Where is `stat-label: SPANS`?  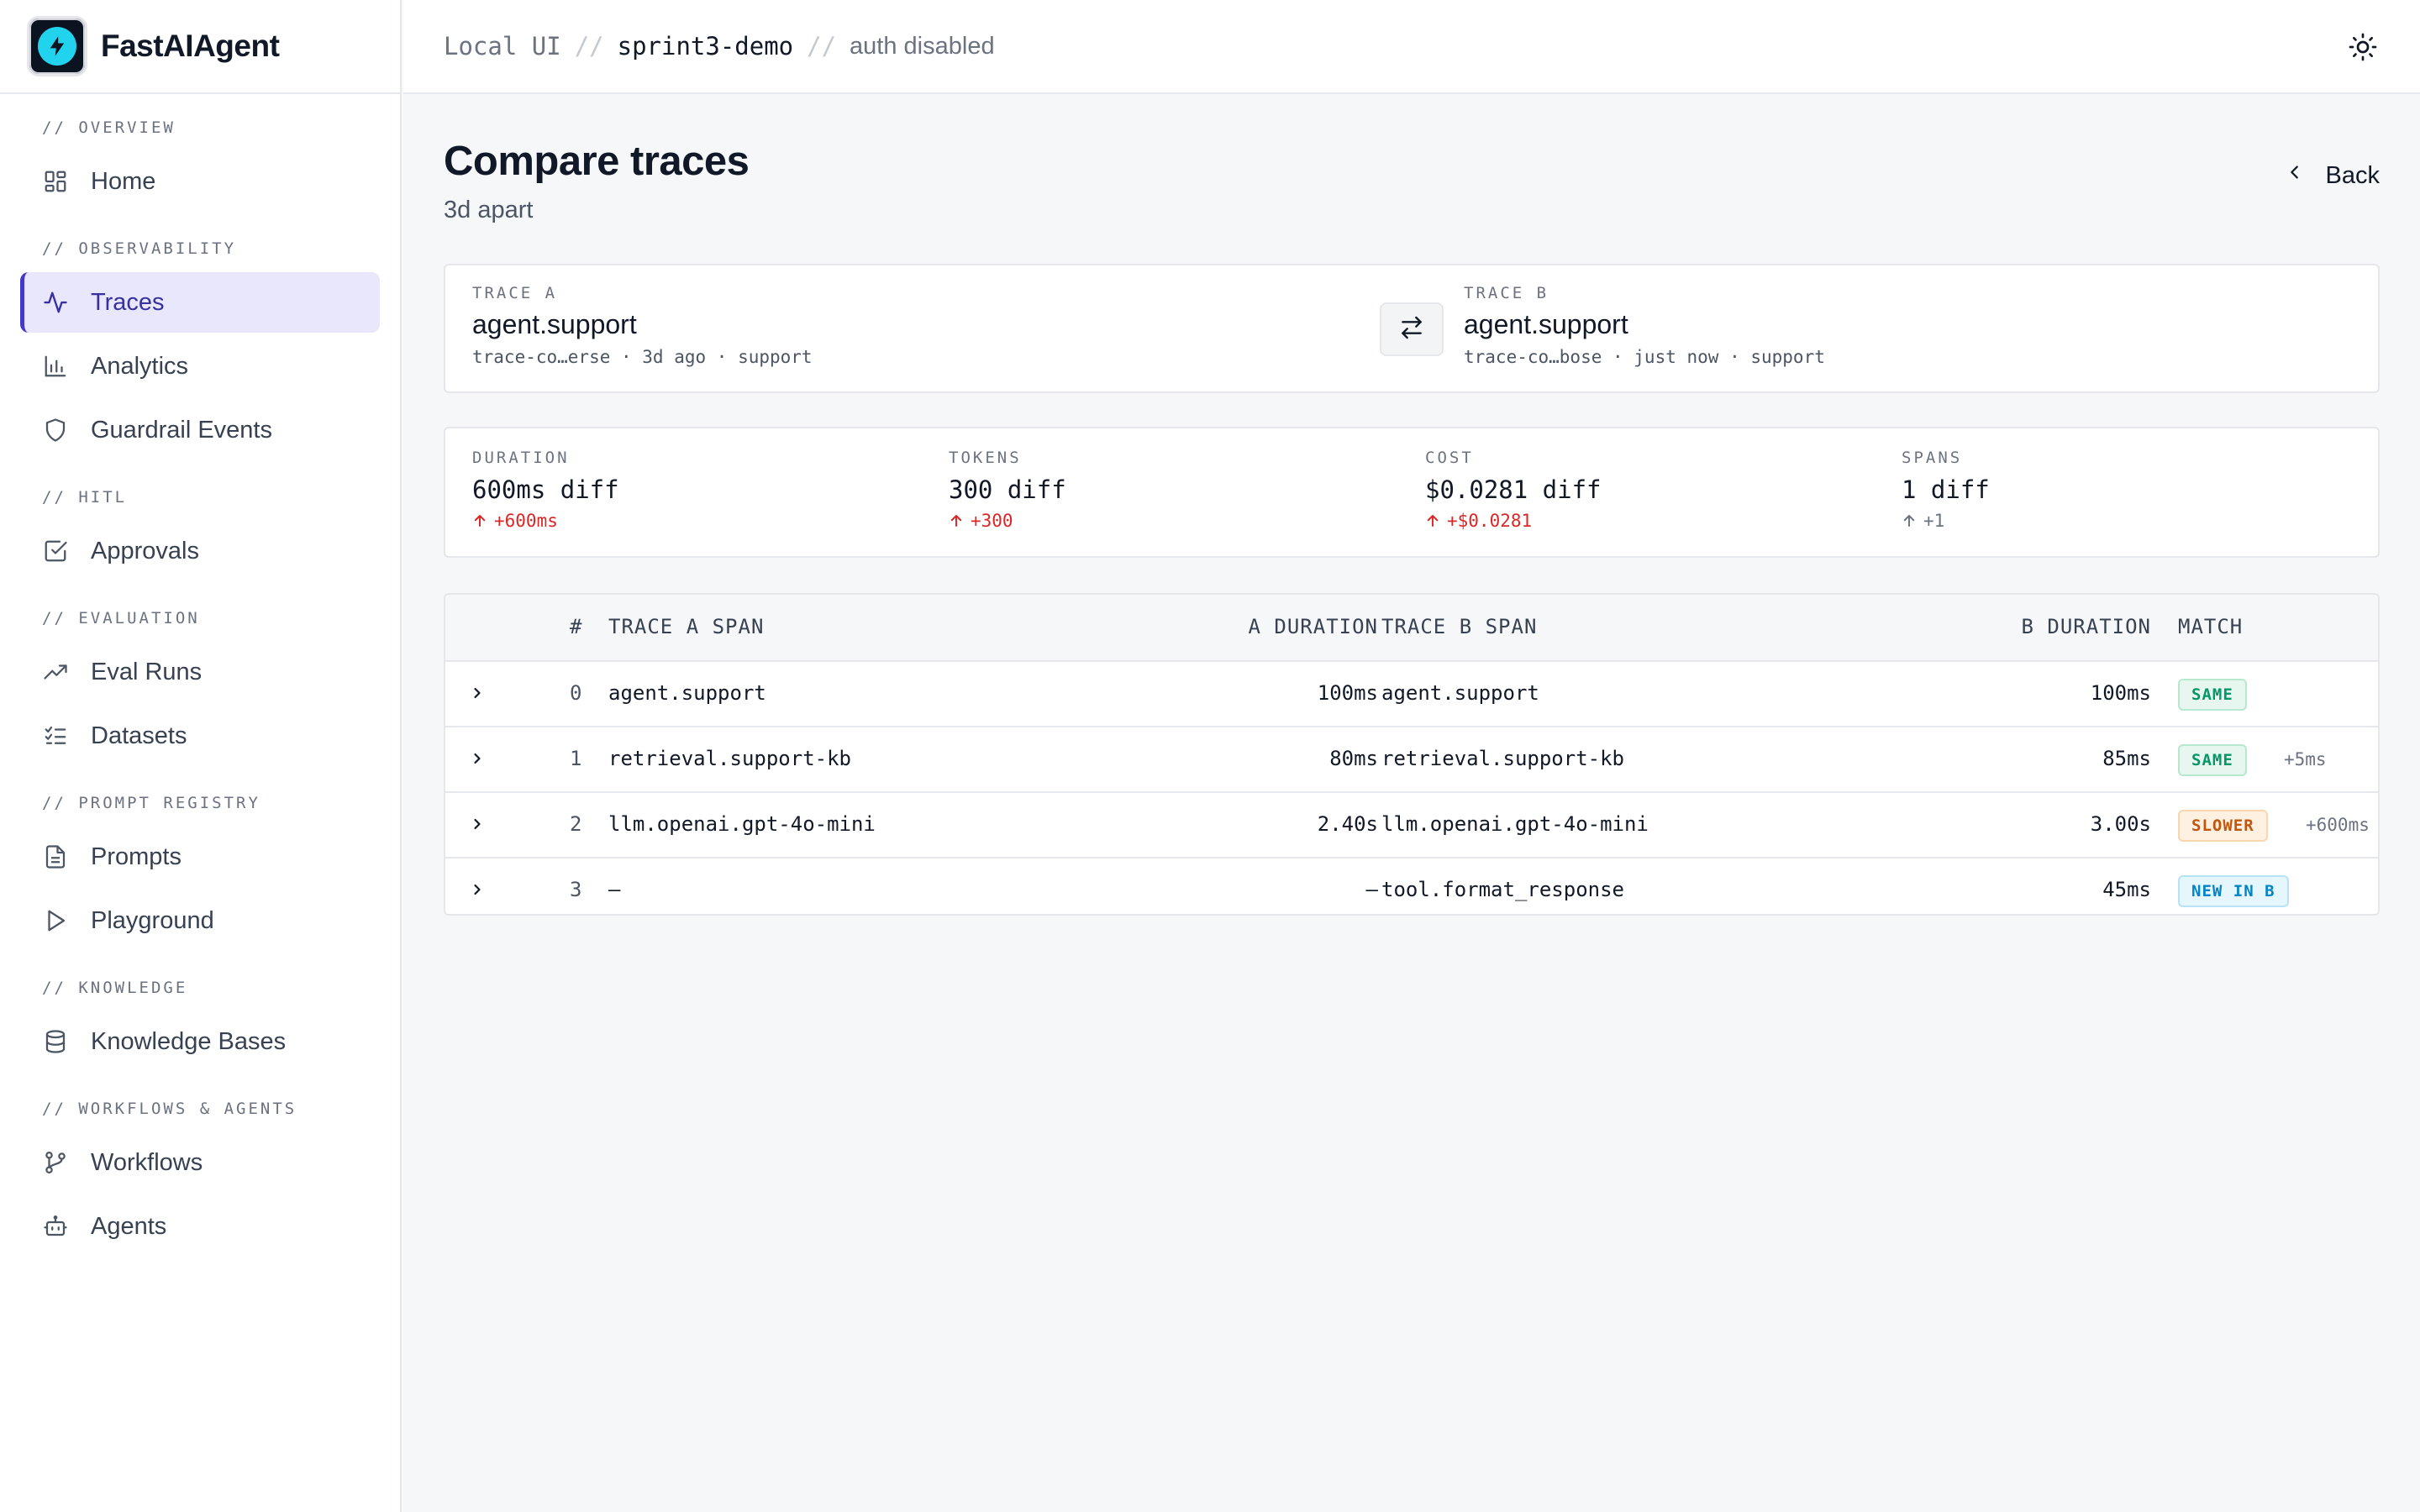 stat-label: SPANS is located at coordinates (1932, 458).